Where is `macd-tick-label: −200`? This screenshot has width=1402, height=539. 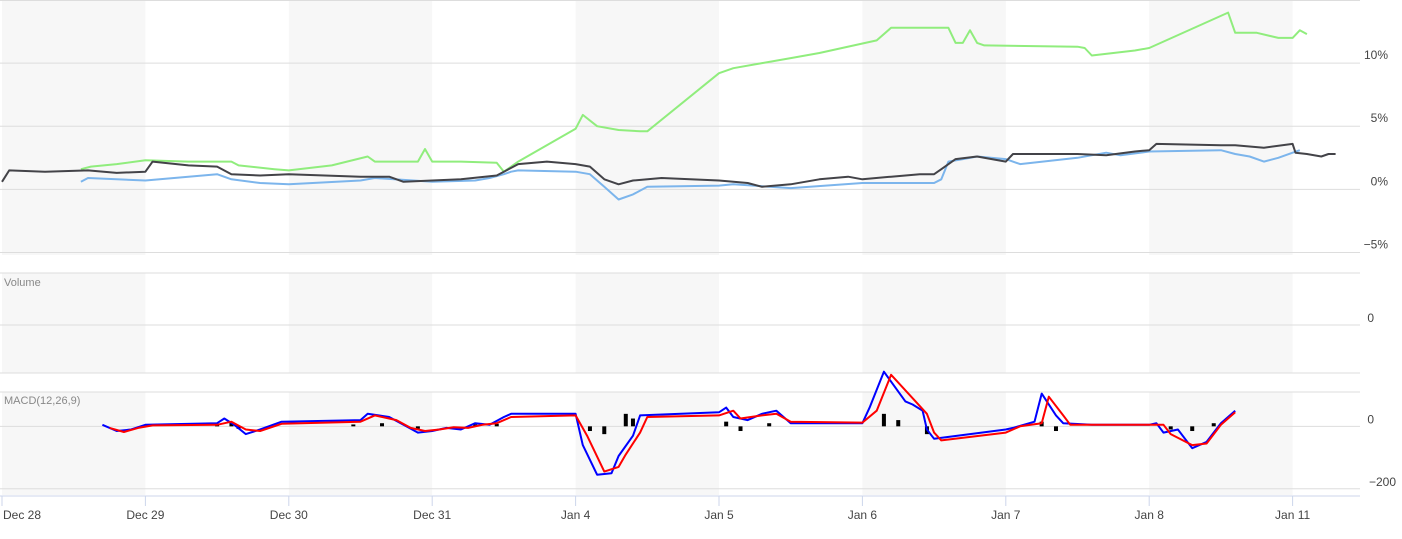
macd-tick-label: −200 is located at coordinates (1382, 482).